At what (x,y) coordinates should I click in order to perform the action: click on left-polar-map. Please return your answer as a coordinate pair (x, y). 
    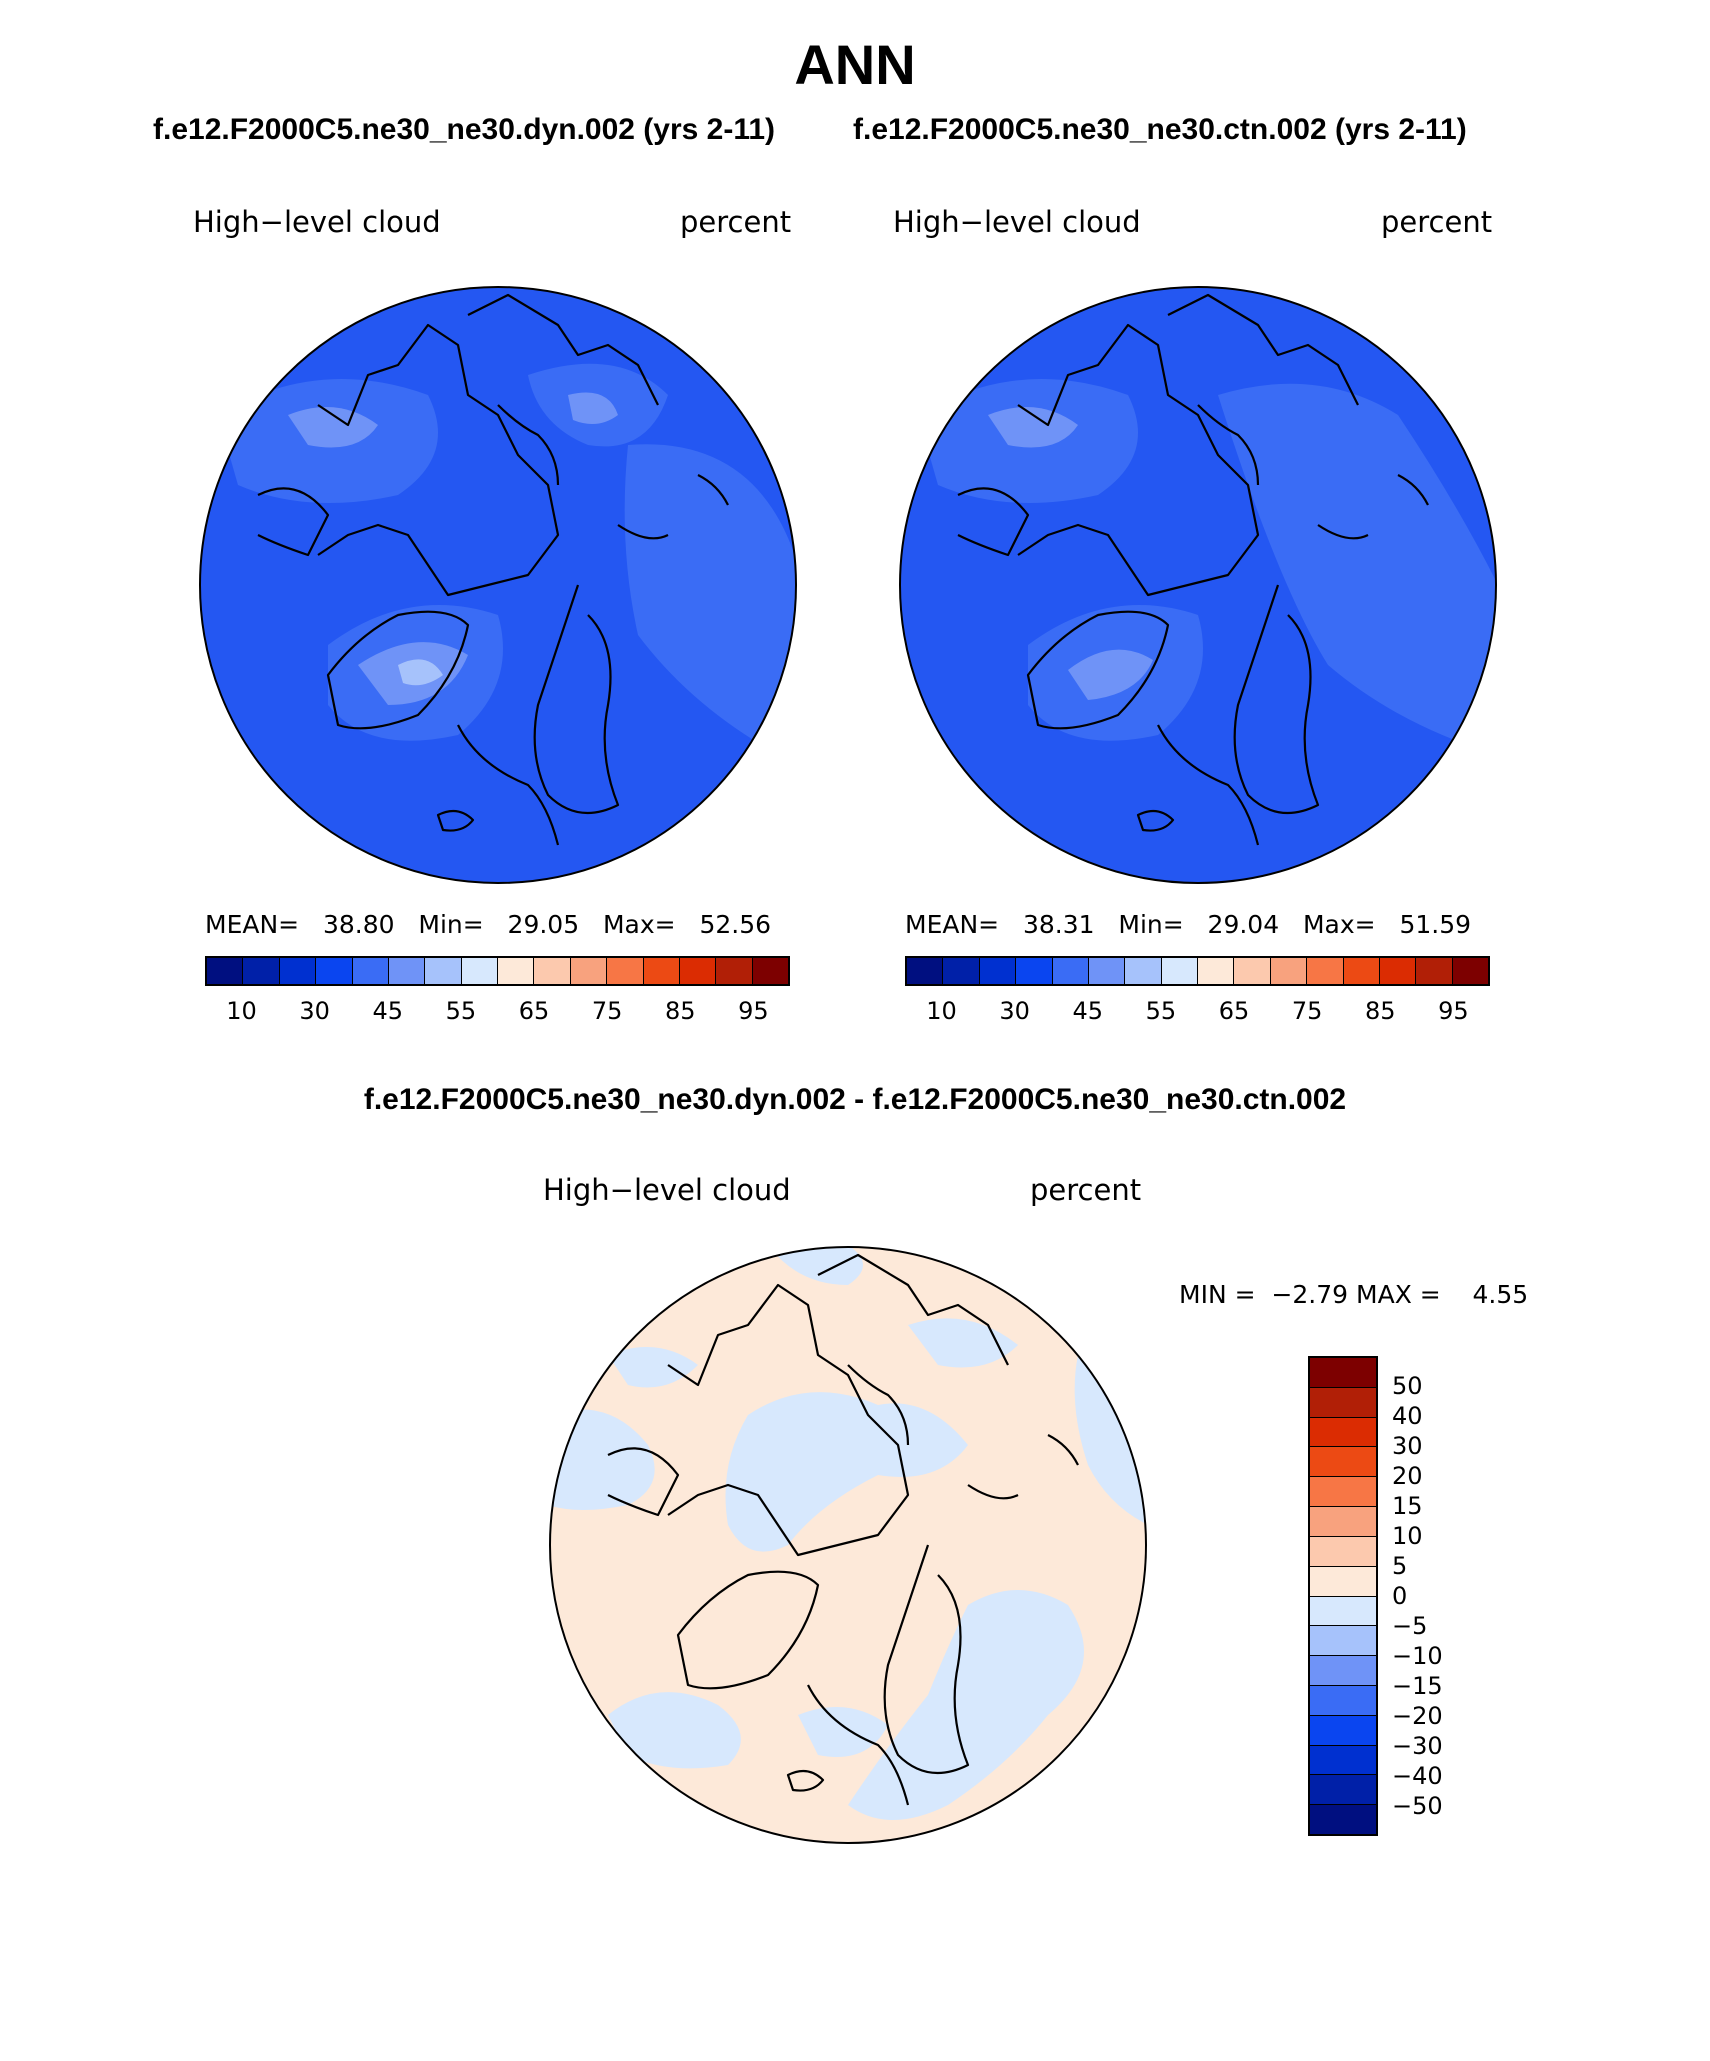
    Looking at the image, I should click on (498, 585).